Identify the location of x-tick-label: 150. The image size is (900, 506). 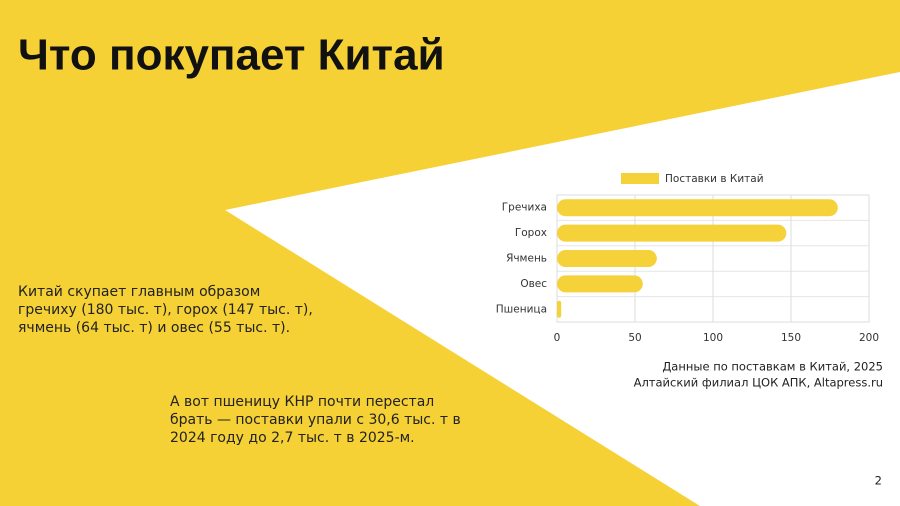
(791, 338).